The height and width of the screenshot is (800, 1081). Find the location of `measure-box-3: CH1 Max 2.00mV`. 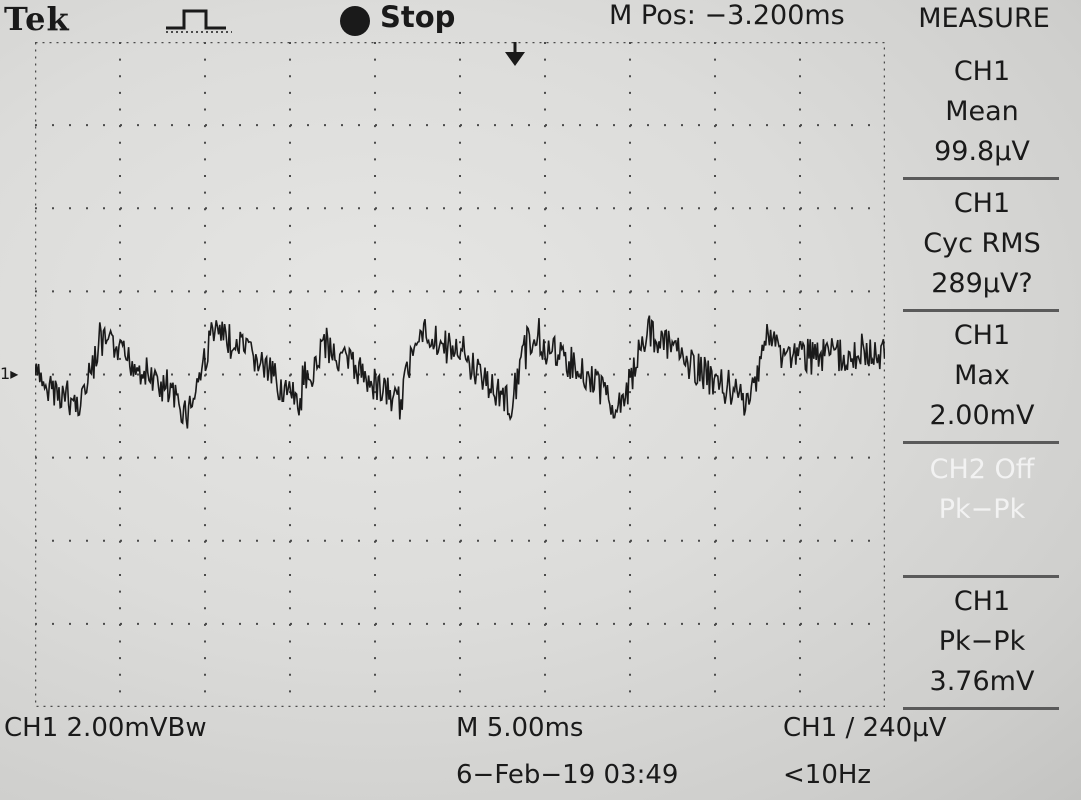

measure-box-3: CH1 Max 2.00mV is located at coordinates (982, 376).